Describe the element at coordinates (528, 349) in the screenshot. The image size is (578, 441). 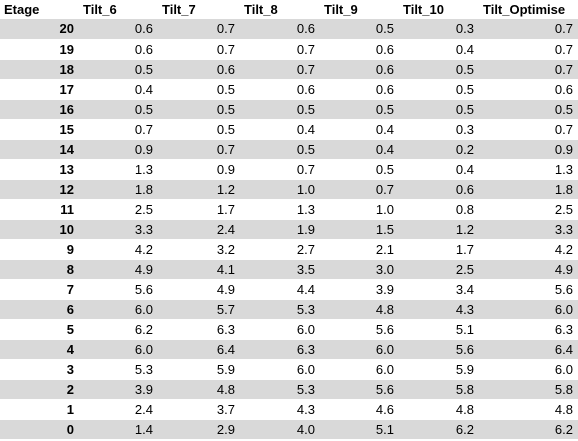
I see `cell-tilt-optimise: 6.4` at that location.